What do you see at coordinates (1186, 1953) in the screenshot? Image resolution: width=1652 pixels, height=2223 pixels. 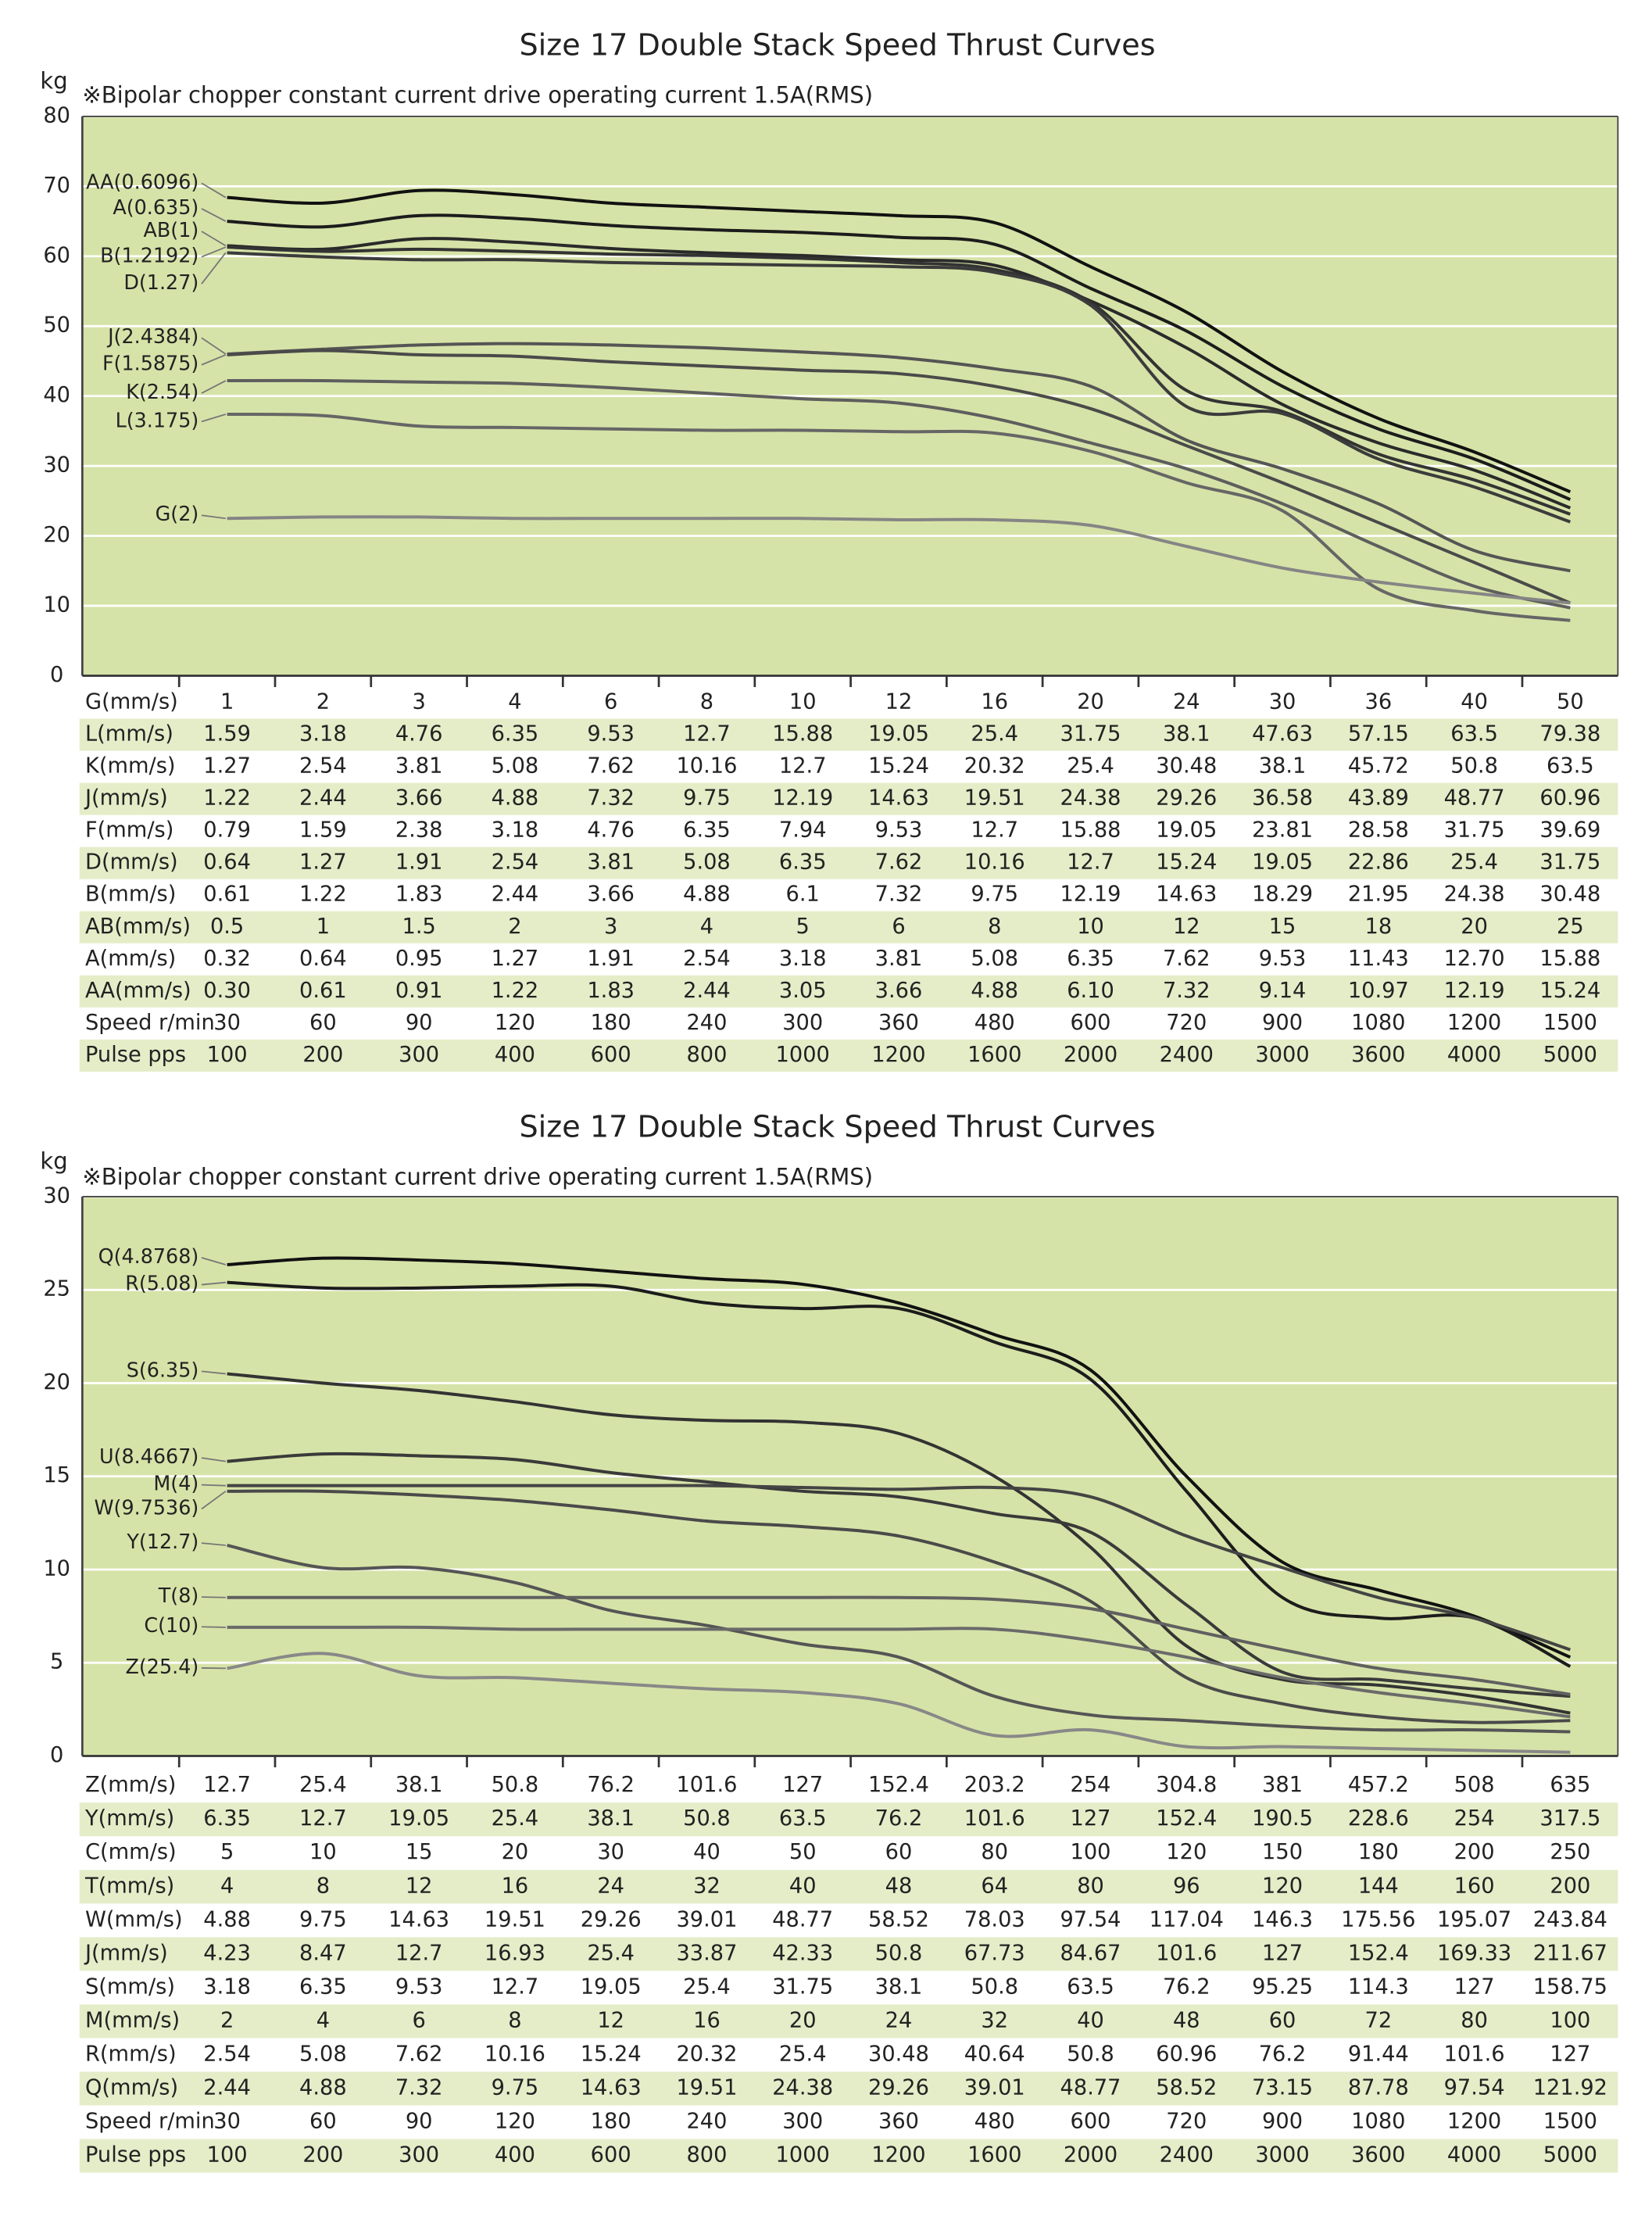 I see `table-cell: 101.6` at bounding box center [1186, 1953].